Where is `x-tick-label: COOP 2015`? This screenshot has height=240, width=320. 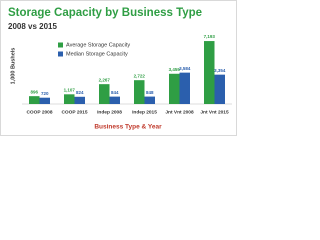
x-tick-label: COOP 2015 is located at coordinates (74, 112).